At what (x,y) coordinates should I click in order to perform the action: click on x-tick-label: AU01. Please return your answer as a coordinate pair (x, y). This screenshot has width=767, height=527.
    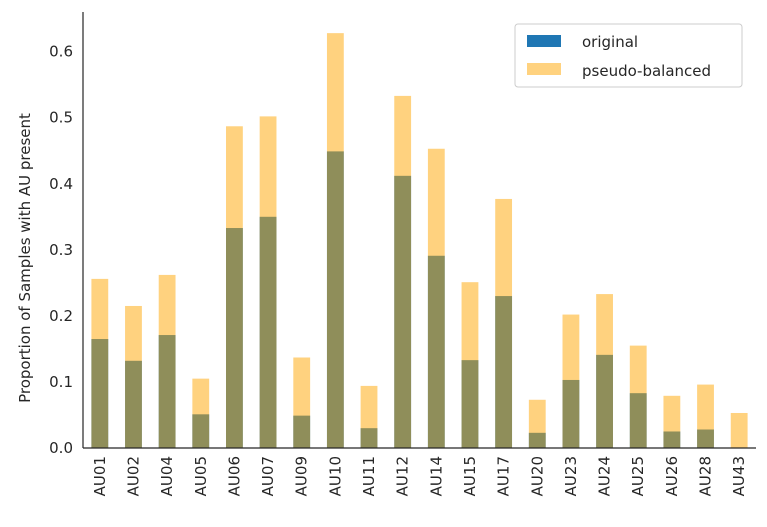
    Looking at the image, I should click on (100, 476).